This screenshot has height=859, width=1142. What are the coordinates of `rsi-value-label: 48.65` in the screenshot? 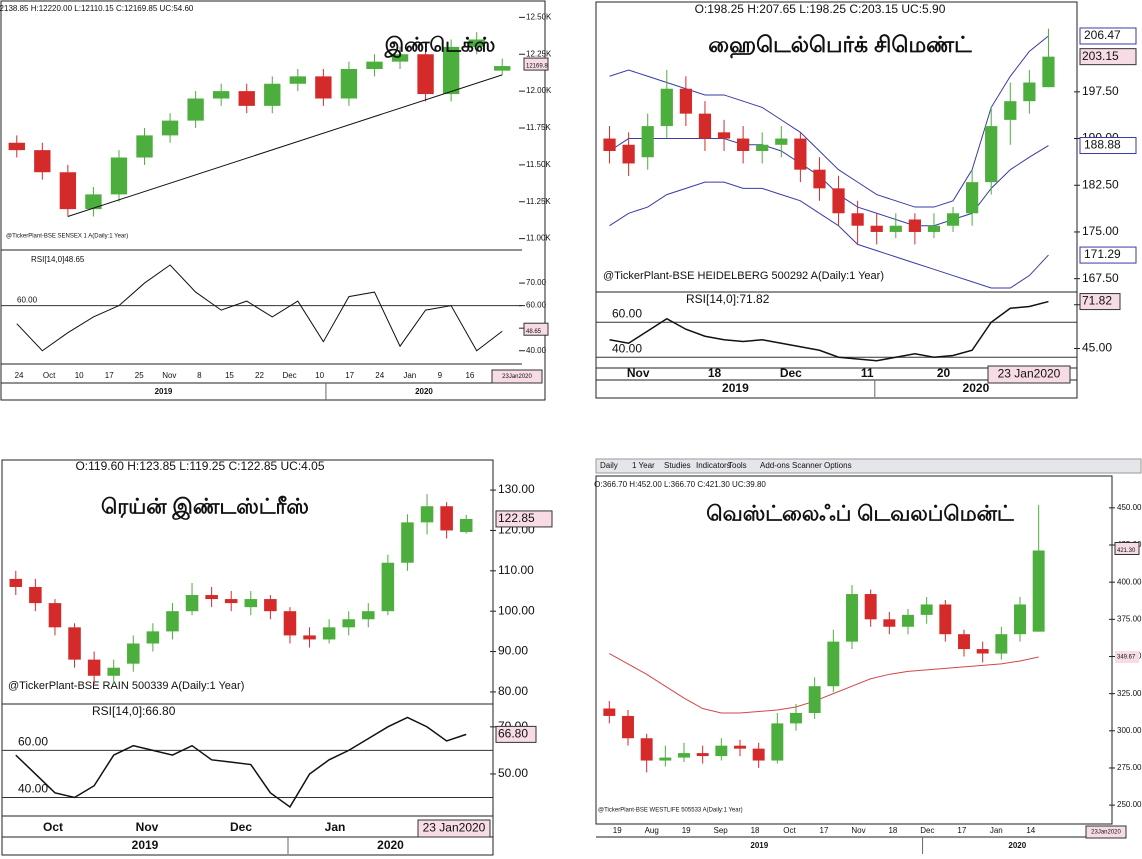 It's located at (534, 332).